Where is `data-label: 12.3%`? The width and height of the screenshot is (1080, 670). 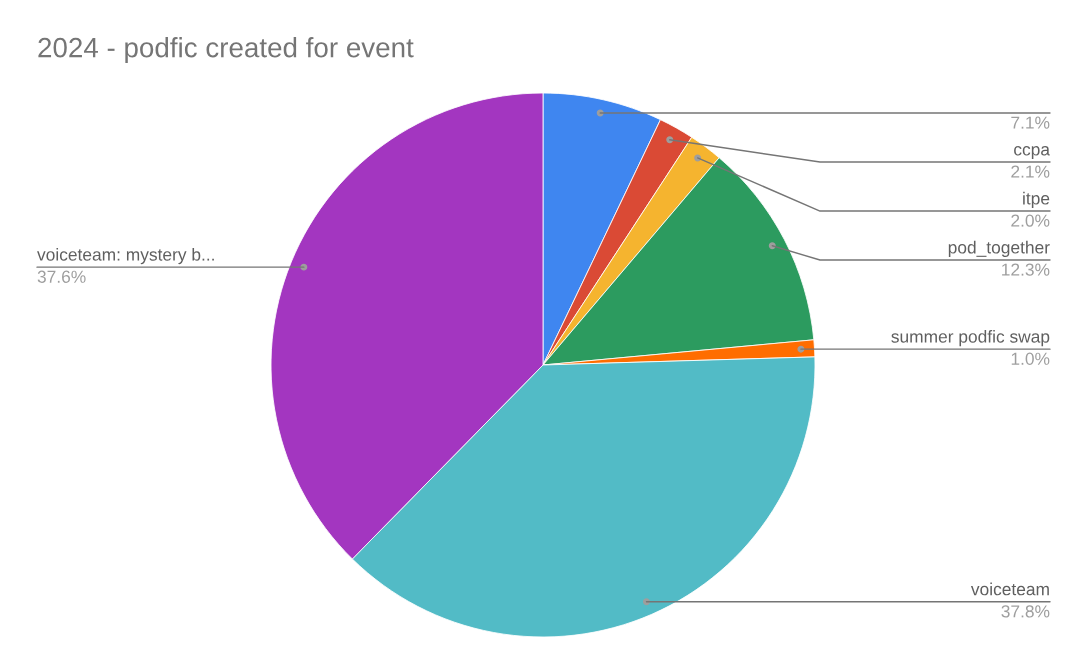
data-label: 12.3% is located at coordinates (1026, 269).